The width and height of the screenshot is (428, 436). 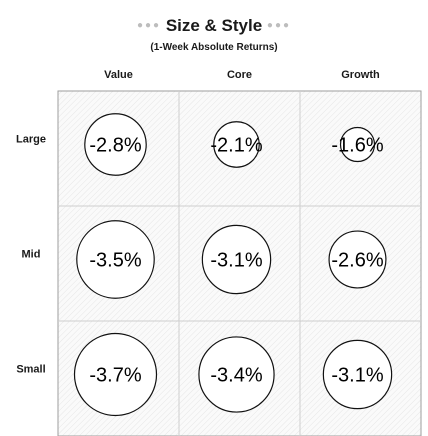 I want to click on value-label-large-growth: -1.6%, so click(x=357, y=146).